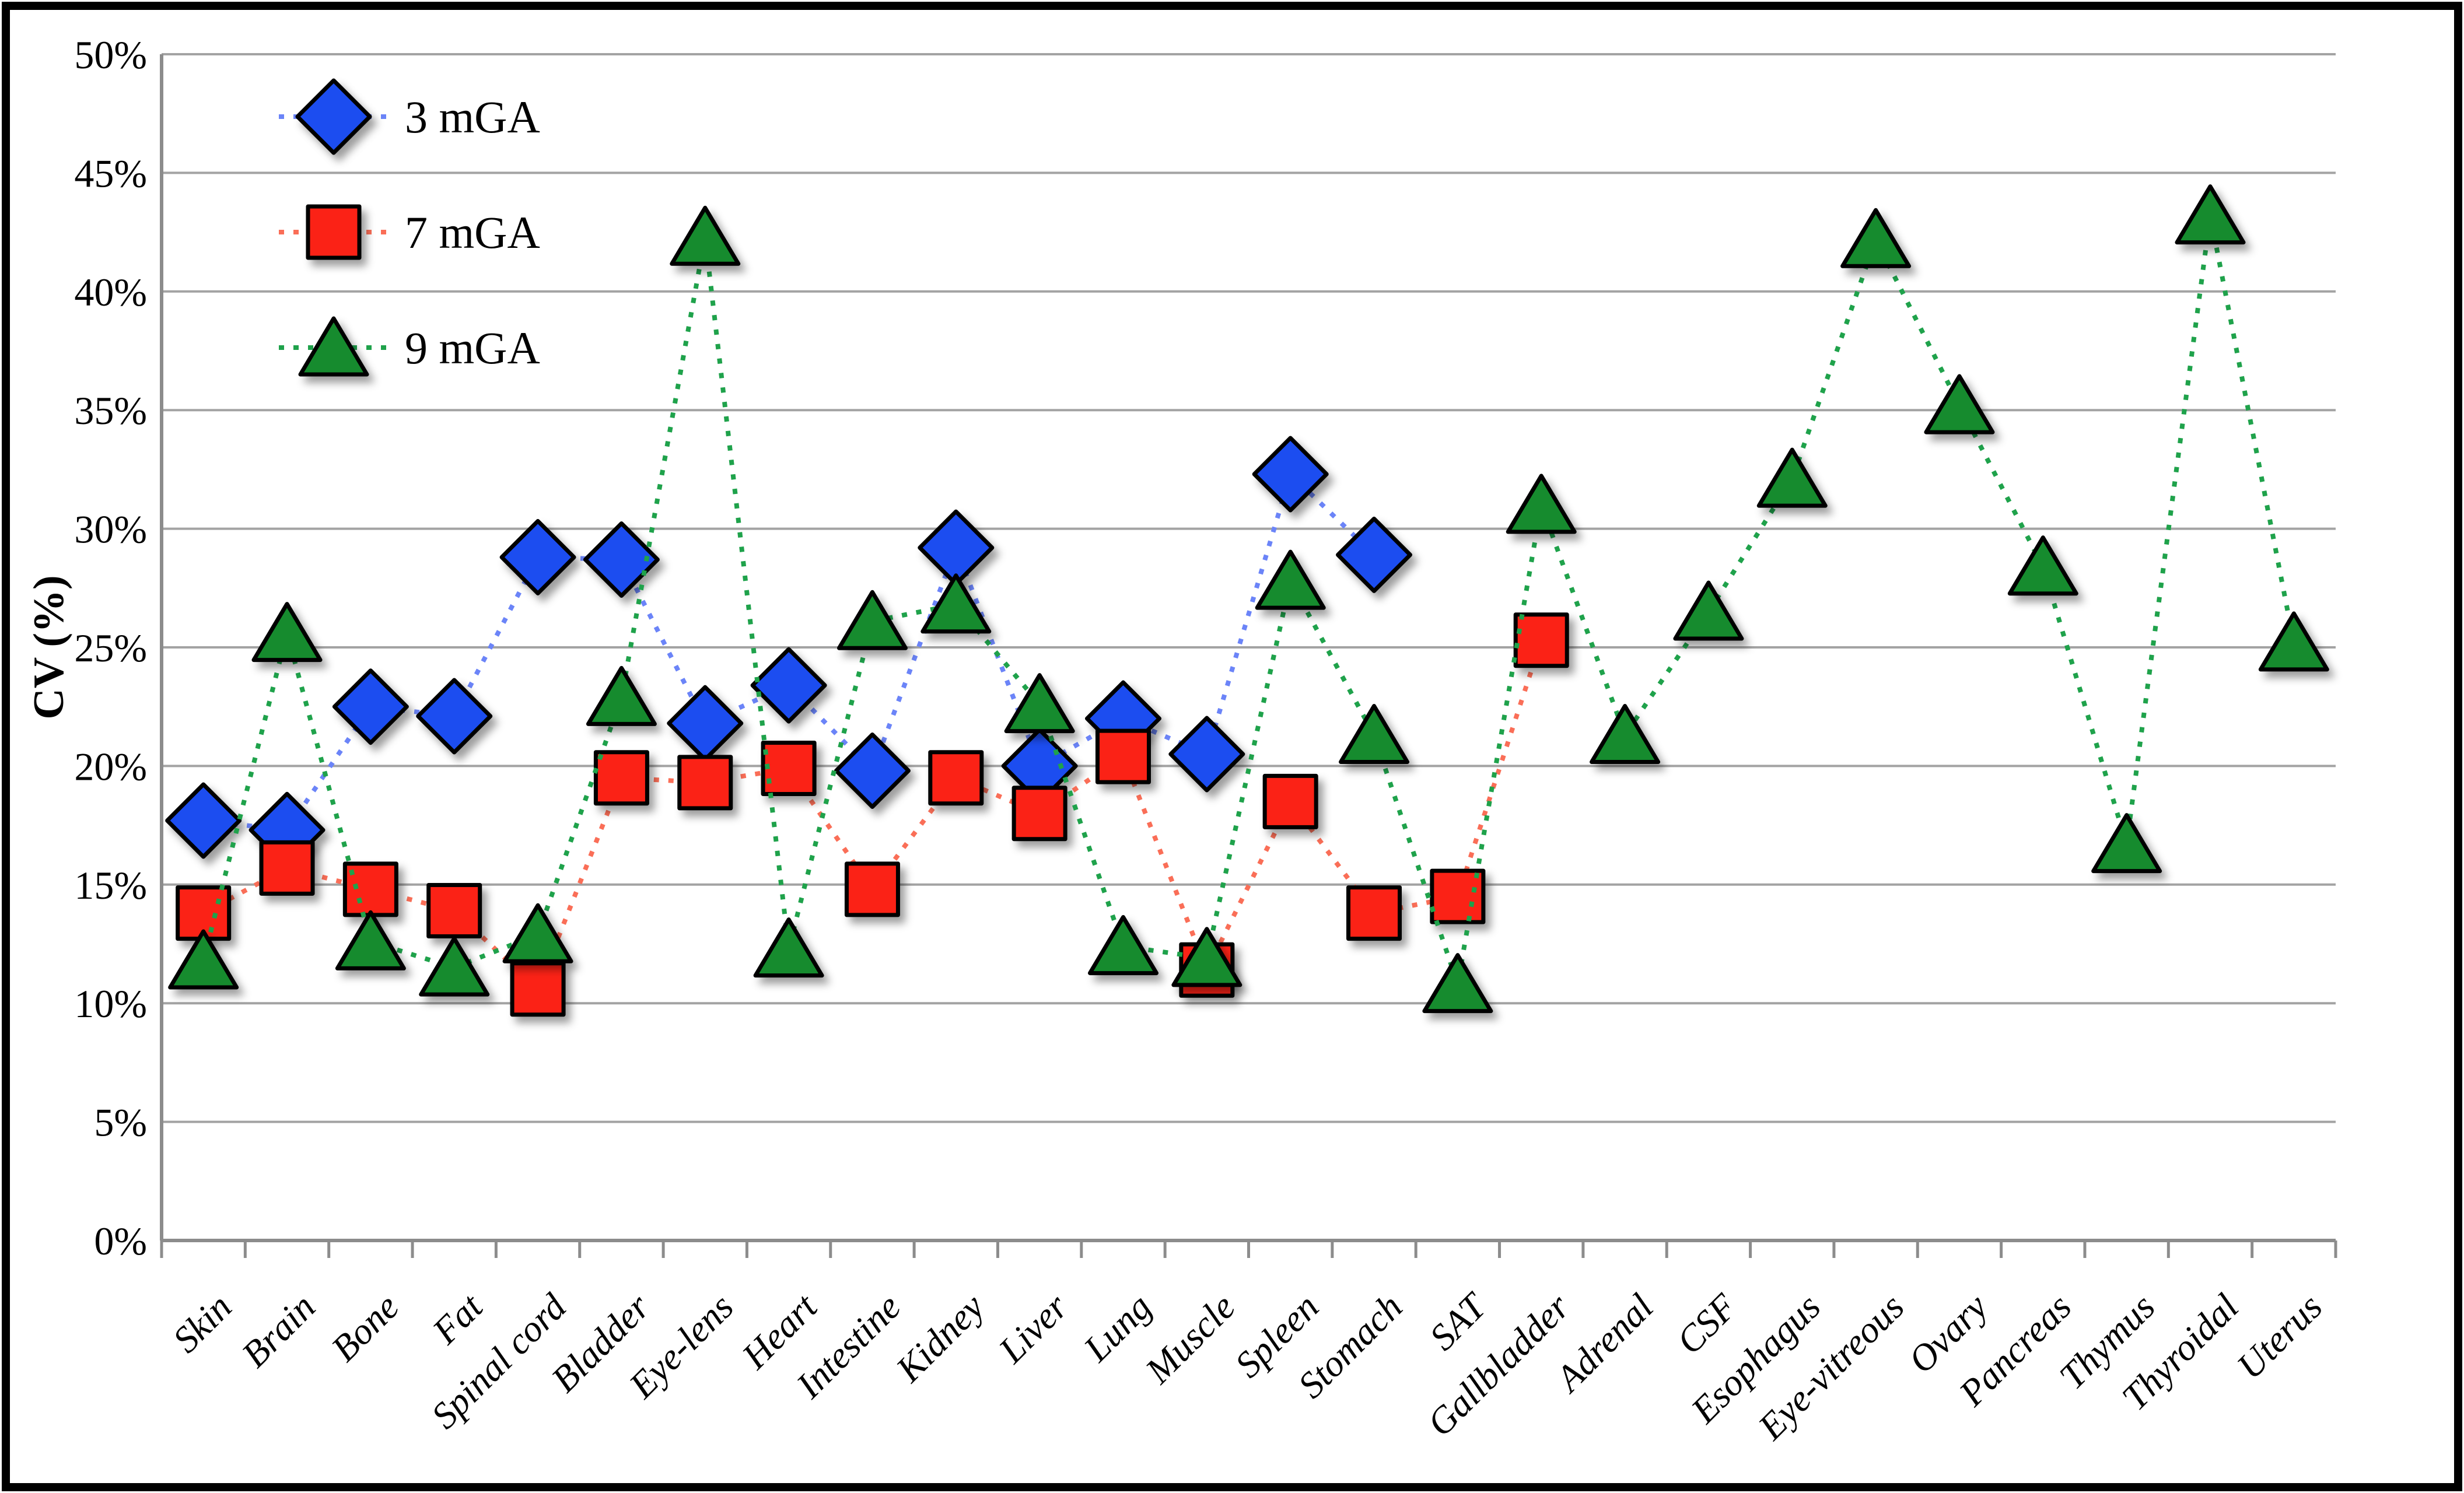  I want to click on marker-9-mga-kidney, so click(956, 604).